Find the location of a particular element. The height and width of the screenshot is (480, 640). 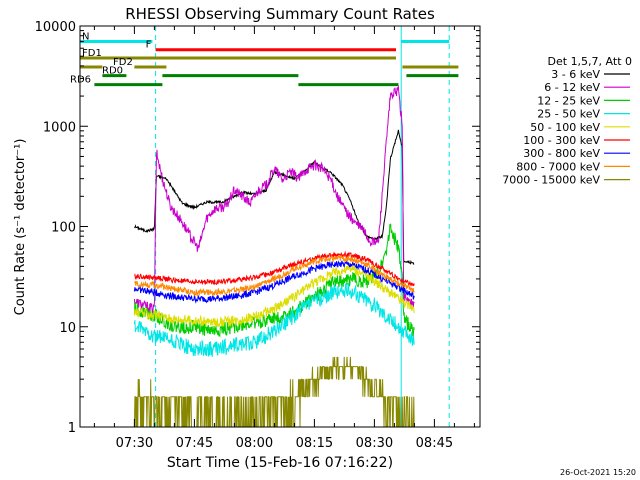

timestamp: 26-Oct-2021 15:20 is located at coordinates (598, 472).